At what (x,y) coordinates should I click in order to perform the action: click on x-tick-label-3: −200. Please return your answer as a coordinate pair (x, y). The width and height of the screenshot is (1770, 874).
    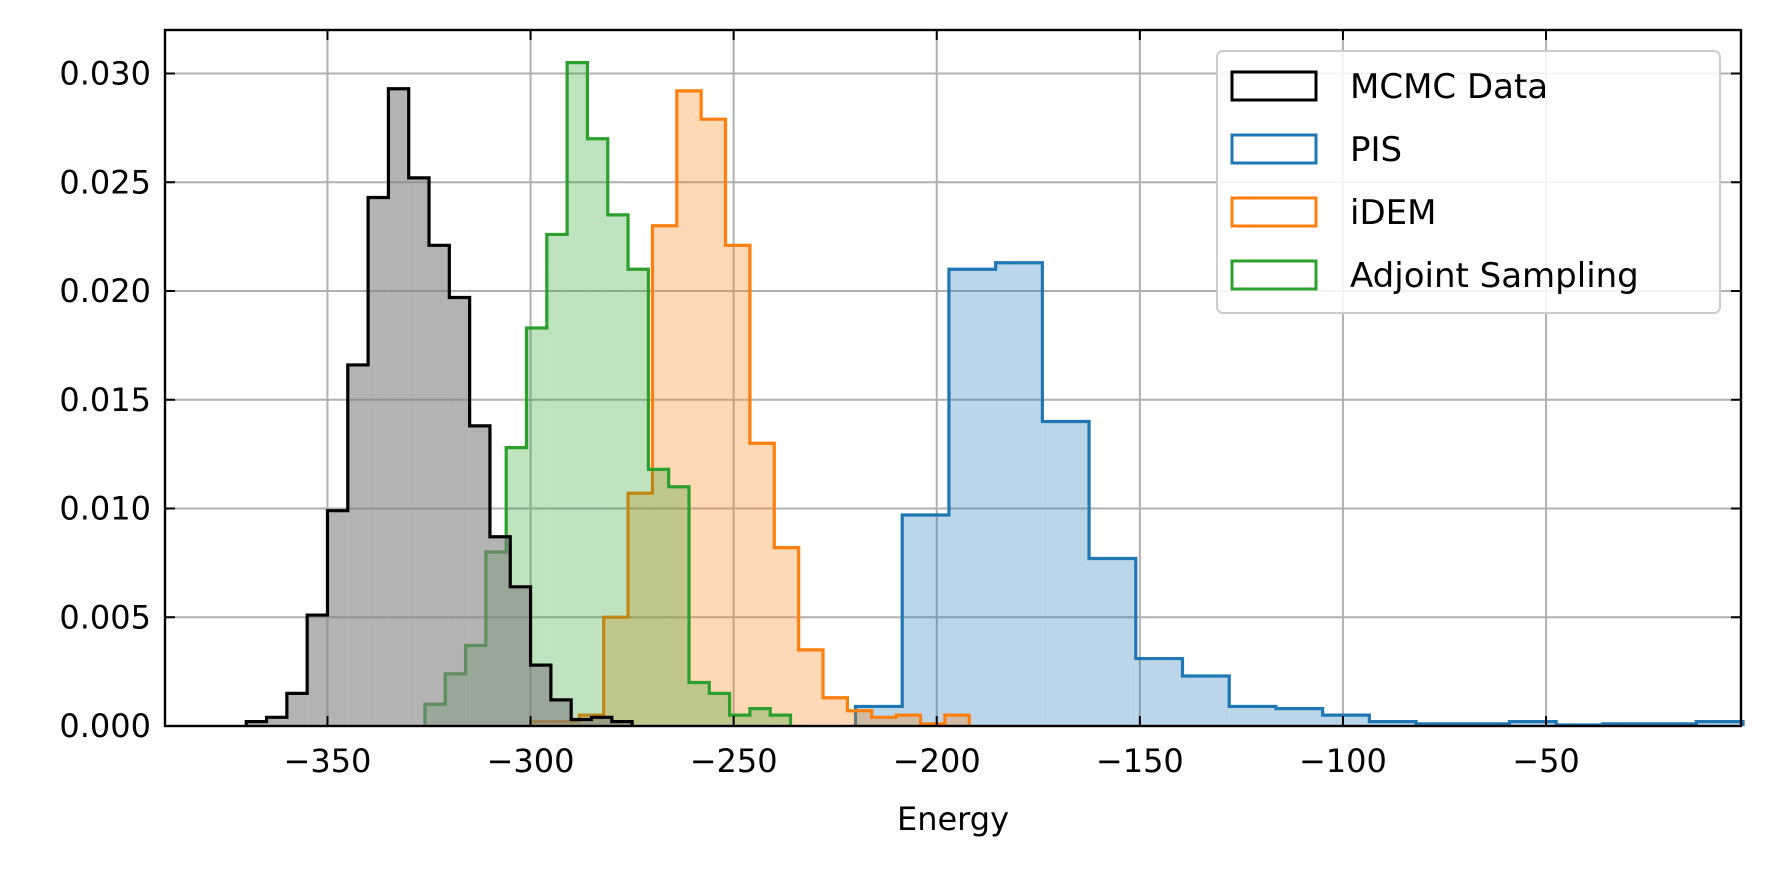
    Looking at the image, I should click on (937, 761).